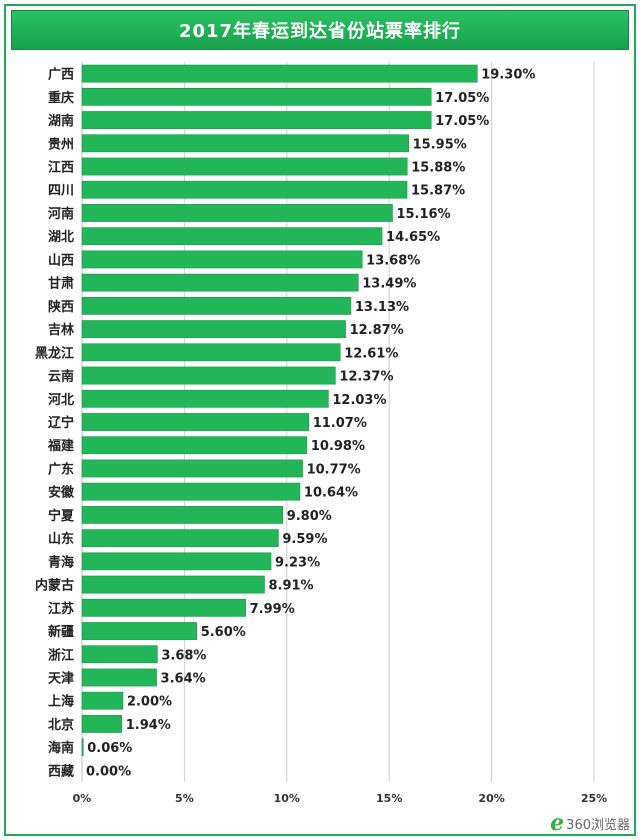 The image size is (640, 840). I want to click on category-label: 湖北, so click(61, 237).